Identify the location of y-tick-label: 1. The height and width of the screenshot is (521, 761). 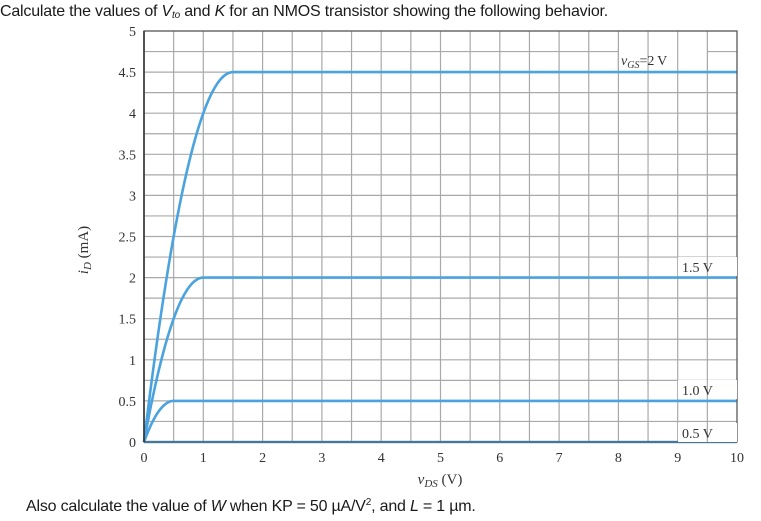
(132, 361).